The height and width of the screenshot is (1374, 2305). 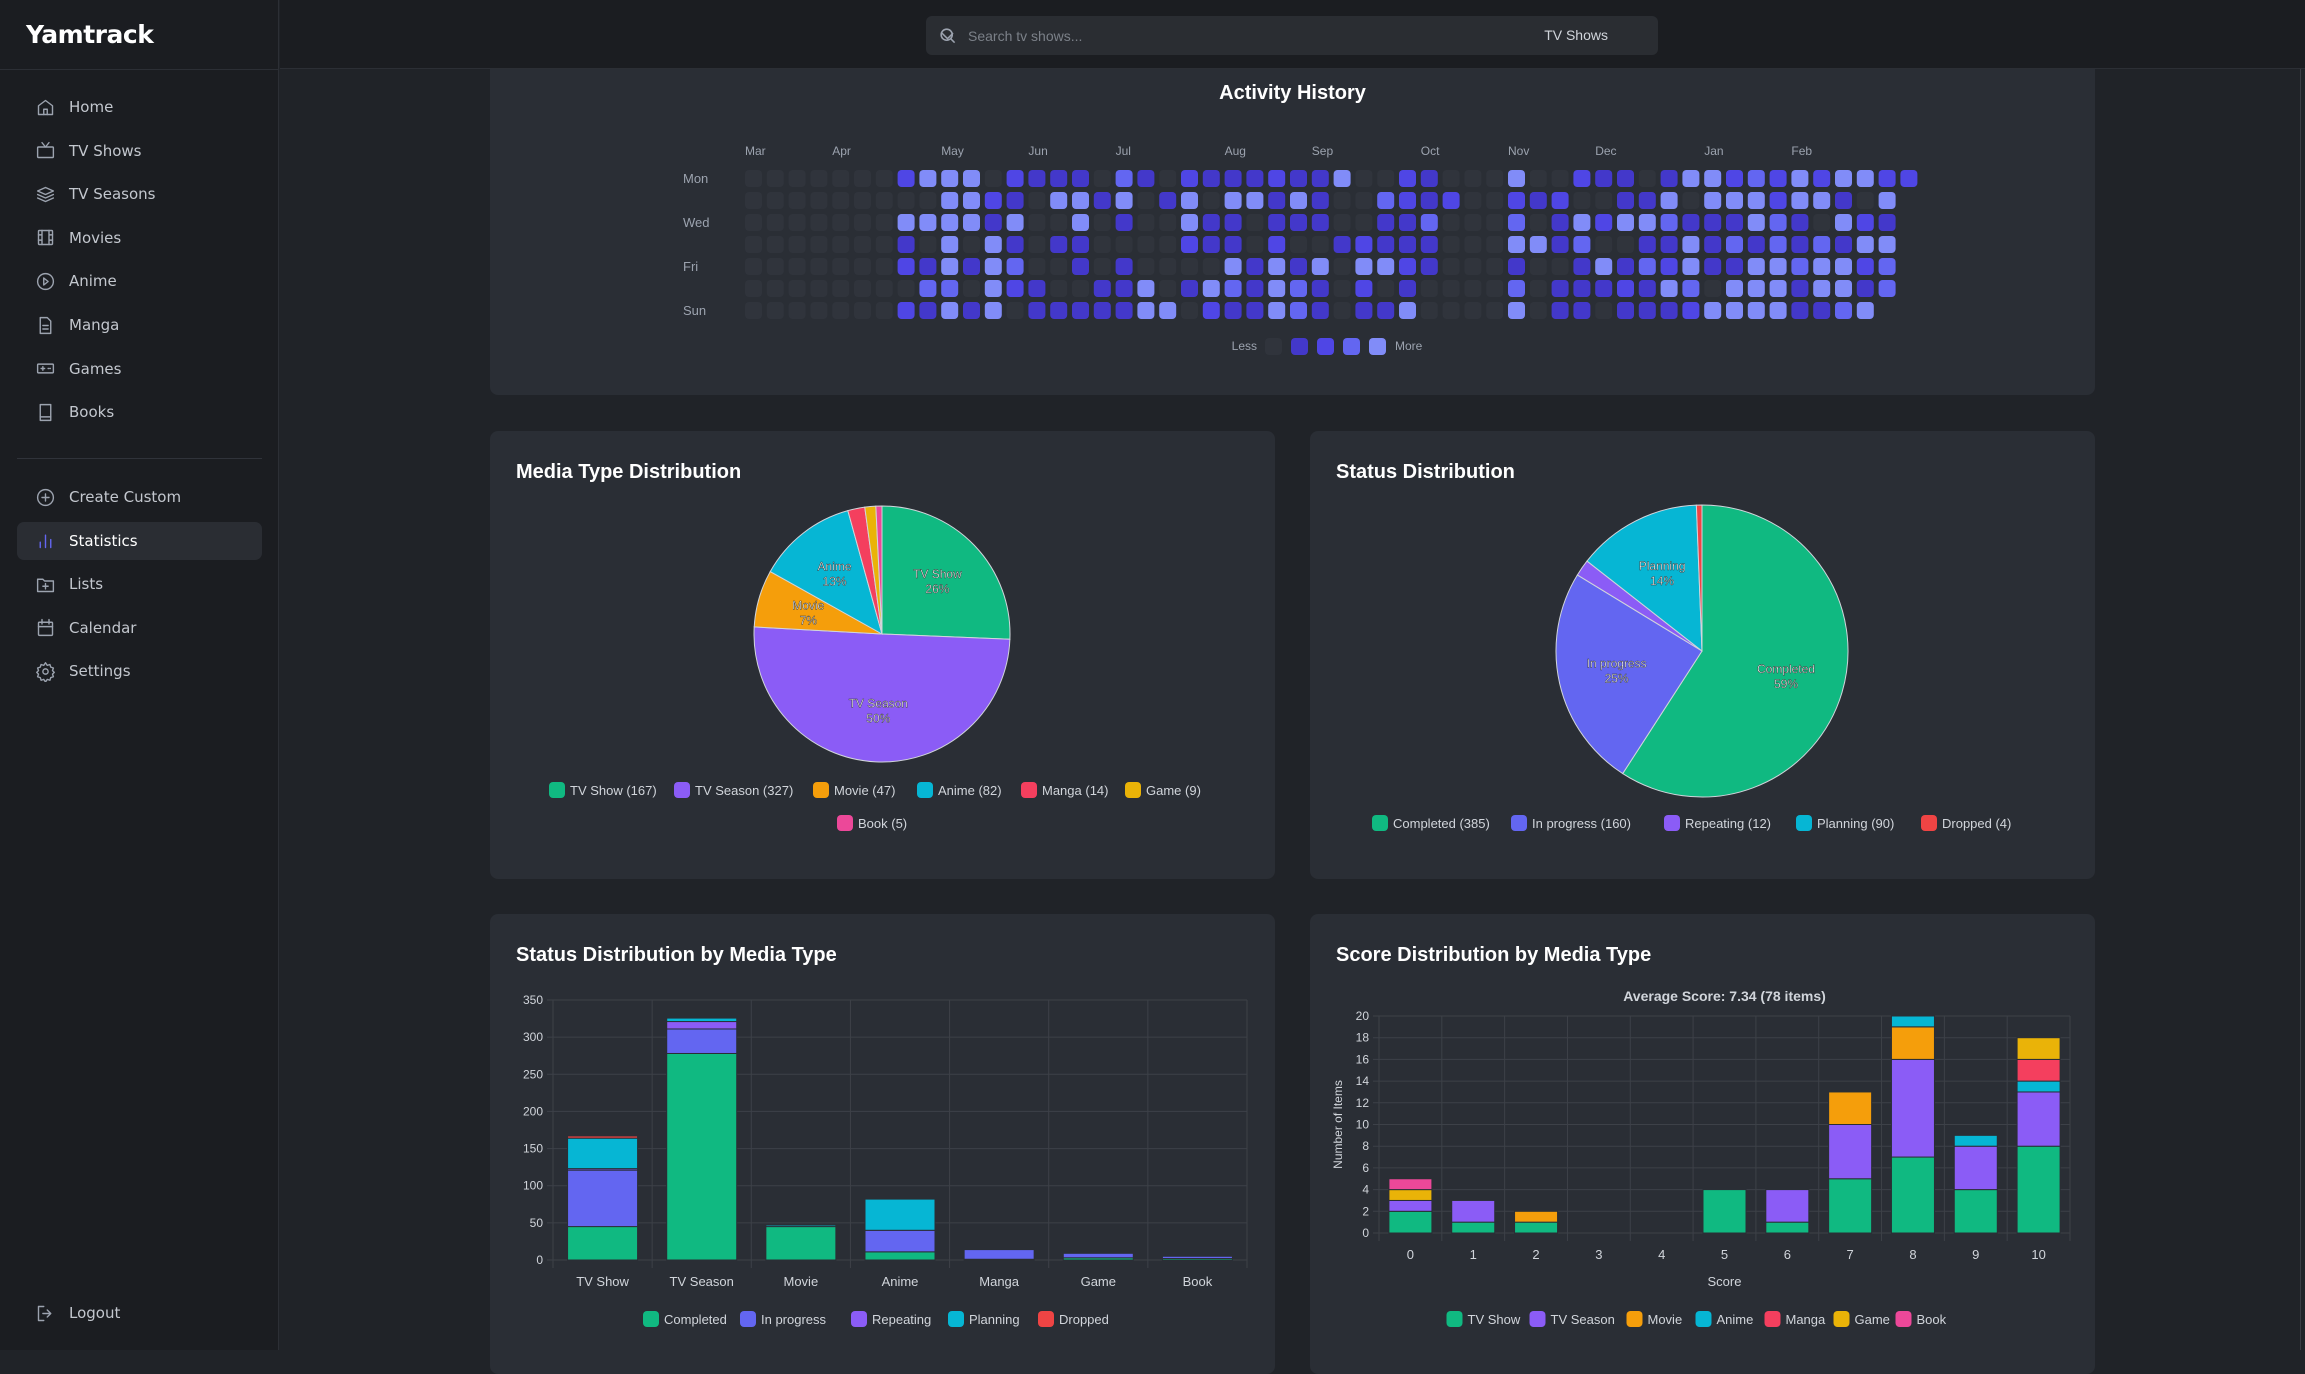 What do you see at coordinates (139, 497) in the screenshot?
I see `sidebar-item-create-custom: Create Custom` at bounding box center [139, 497].